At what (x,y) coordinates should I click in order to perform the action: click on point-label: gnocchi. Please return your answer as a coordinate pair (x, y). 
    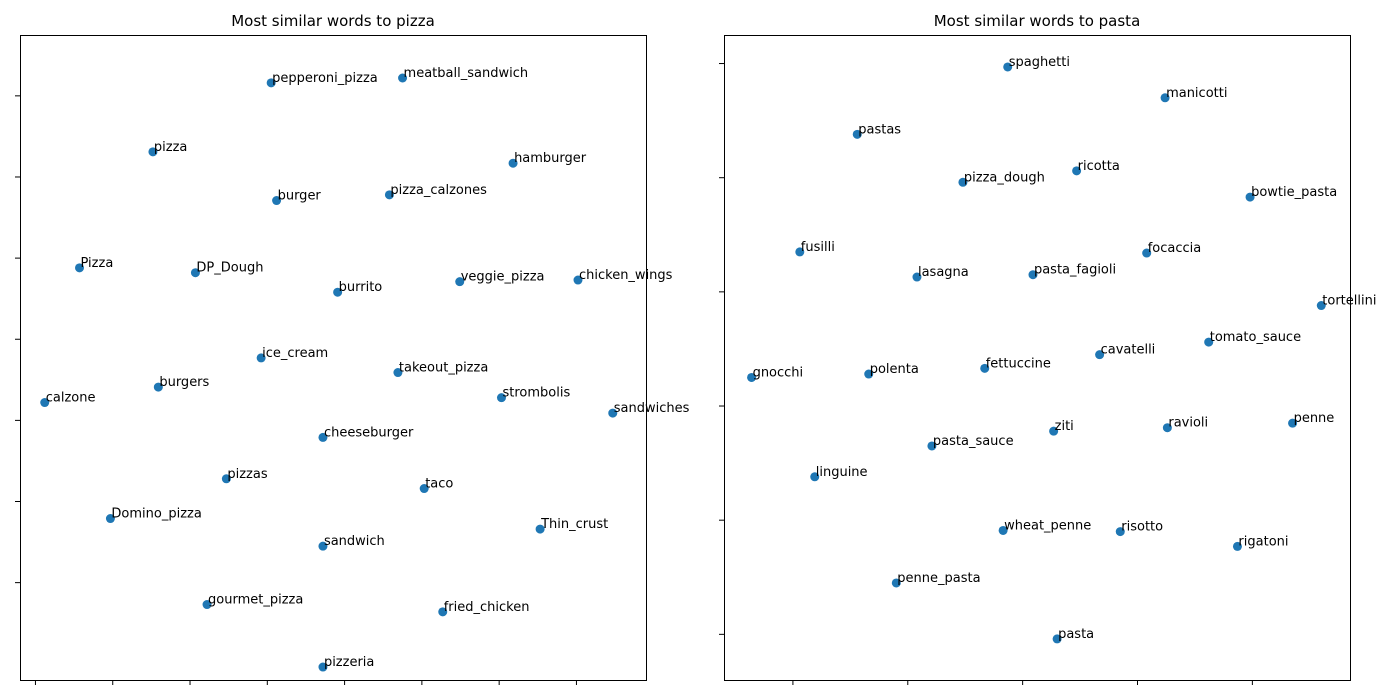
    Looking at the image, I should click on (778, 372).